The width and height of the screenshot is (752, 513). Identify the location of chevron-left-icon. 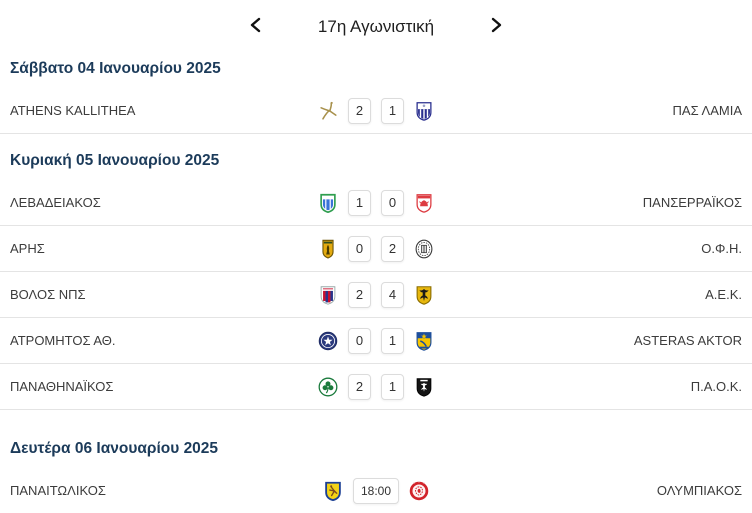
(255, 26).